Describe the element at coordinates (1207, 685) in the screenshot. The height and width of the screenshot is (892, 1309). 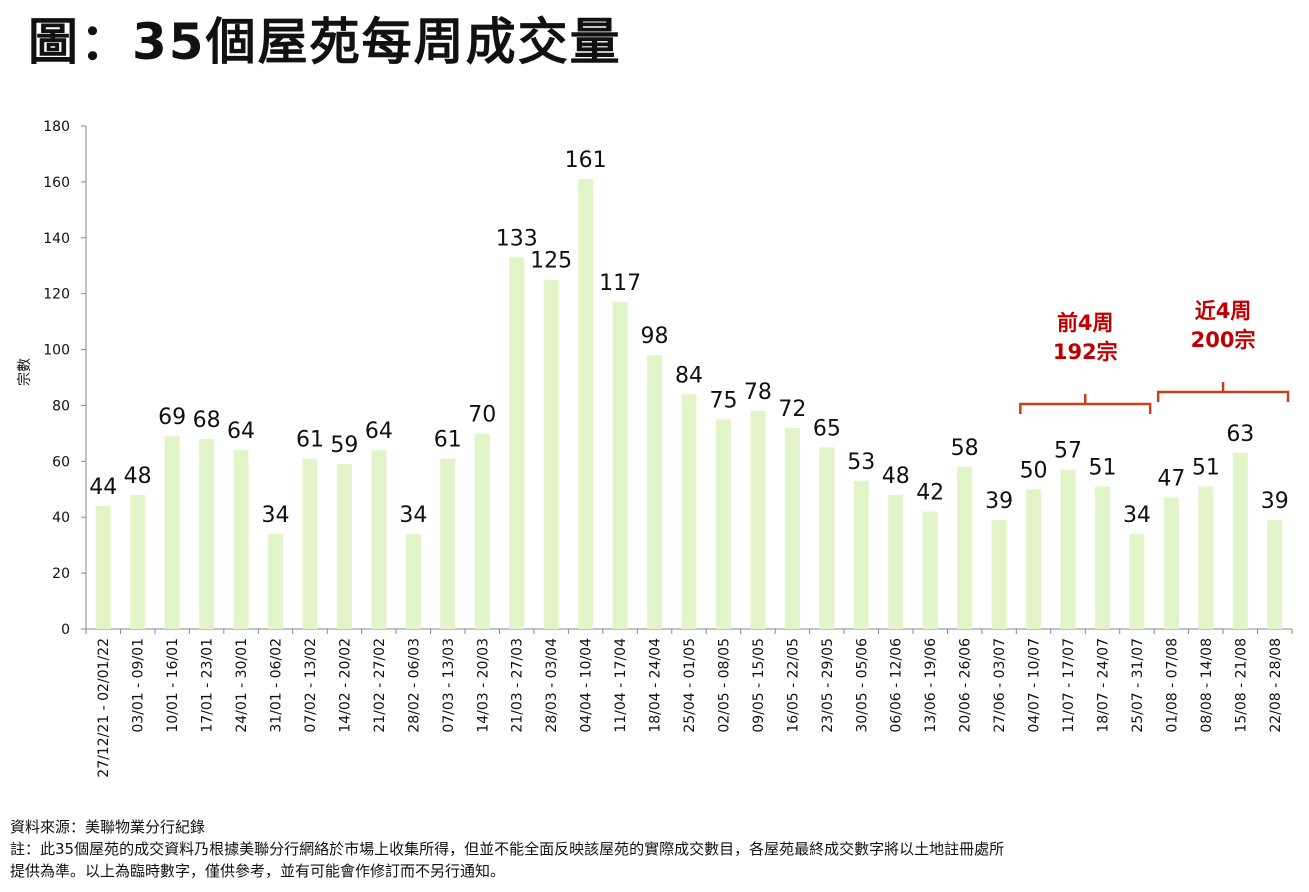
I see `x-tick-label: 08/08 - 14/08` at that location.